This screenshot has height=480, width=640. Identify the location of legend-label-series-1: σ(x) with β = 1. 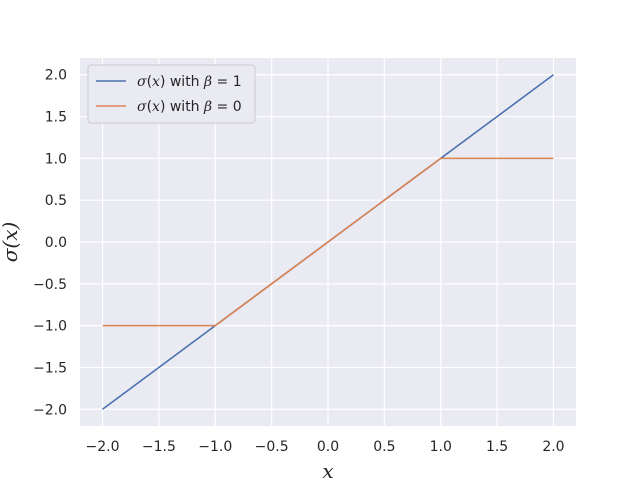
(189, 82).